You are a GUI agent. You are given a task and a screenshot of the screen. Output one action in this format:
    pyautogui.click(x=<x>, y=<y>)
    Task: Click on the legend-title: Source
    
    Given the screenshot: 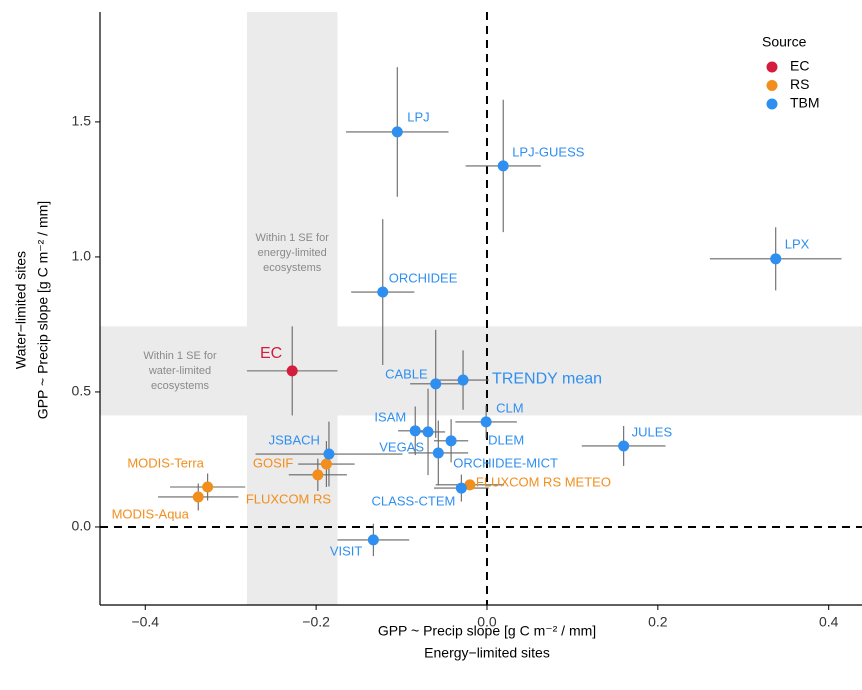 What is the action you would take?
    pyautogui.click(x=784, y=42)
    